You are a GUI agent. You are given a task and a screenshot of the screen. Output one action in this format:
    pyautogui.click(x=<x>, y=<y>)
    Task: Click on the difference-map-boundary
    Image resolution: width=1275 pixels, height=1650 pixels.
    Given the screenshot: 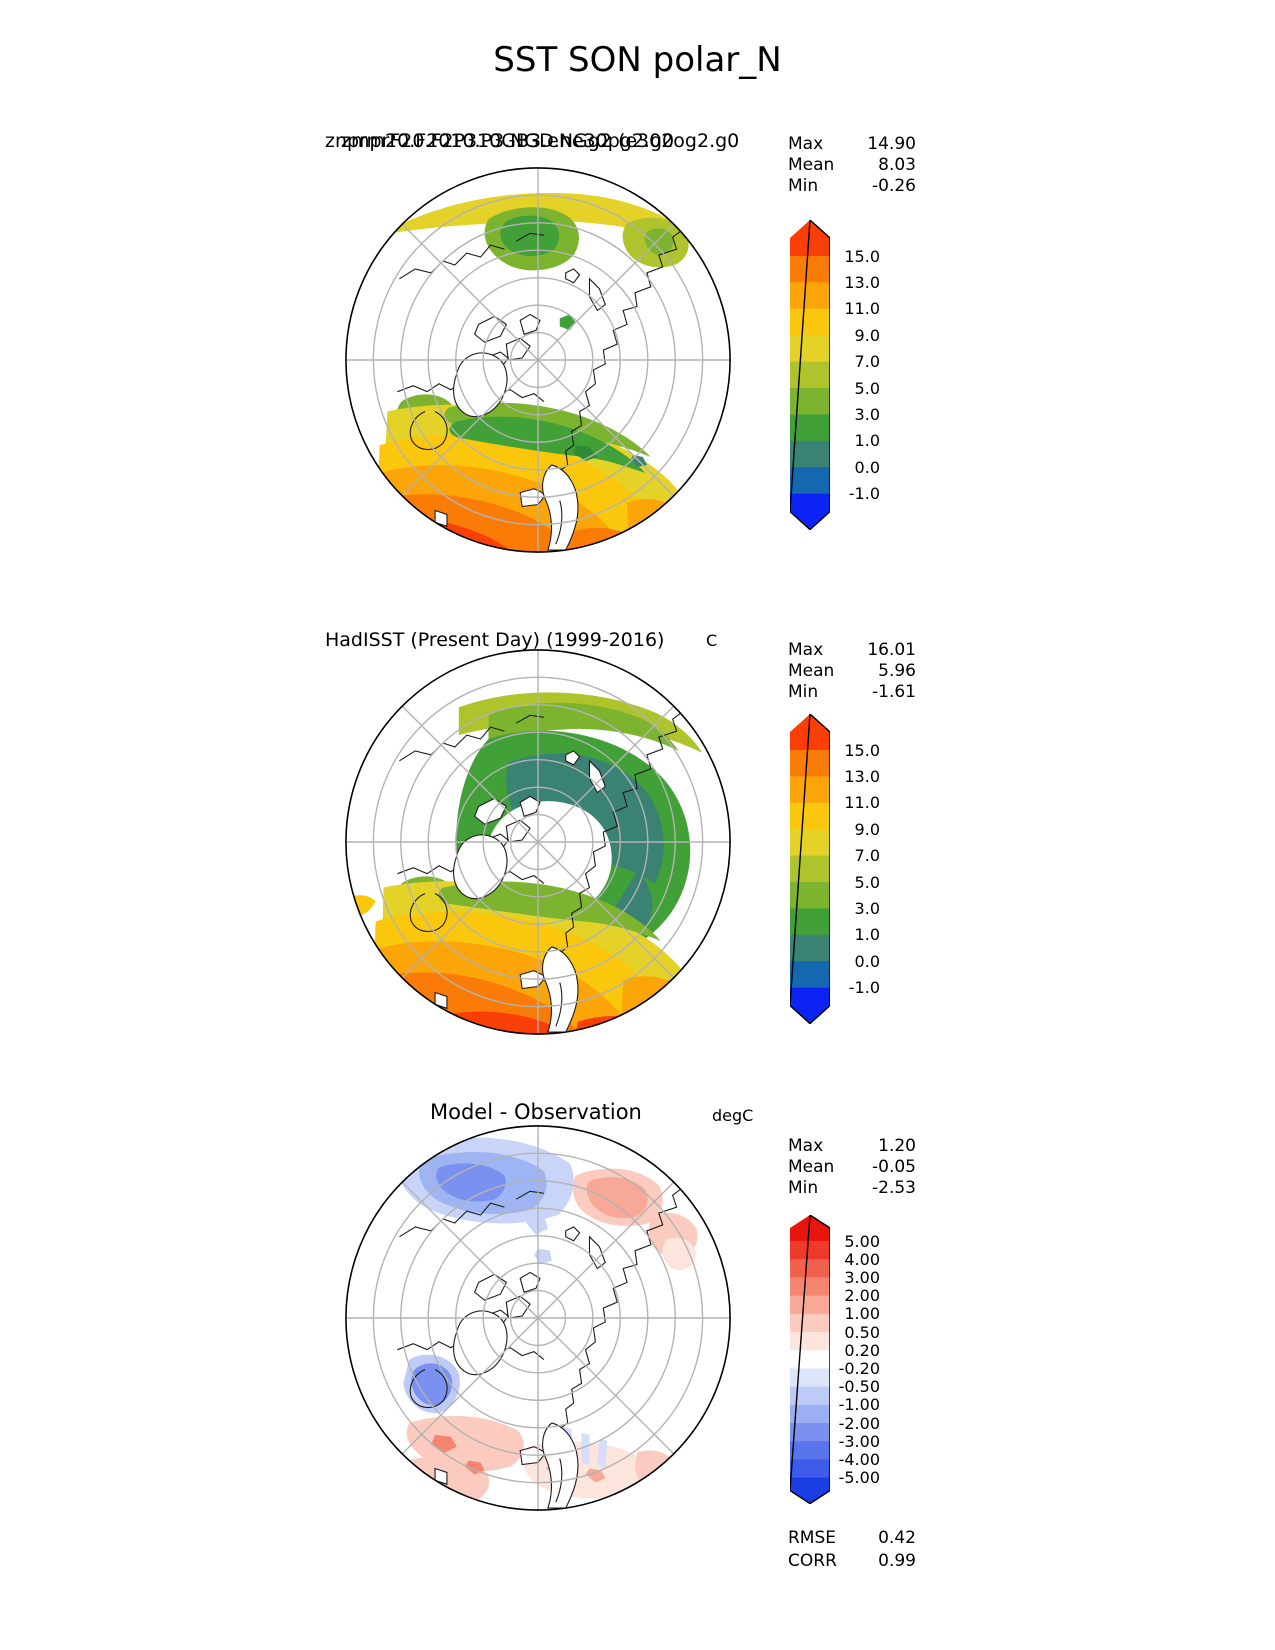 What is the action you would take?
    pyautogui.click(x=538, y=1318)
    